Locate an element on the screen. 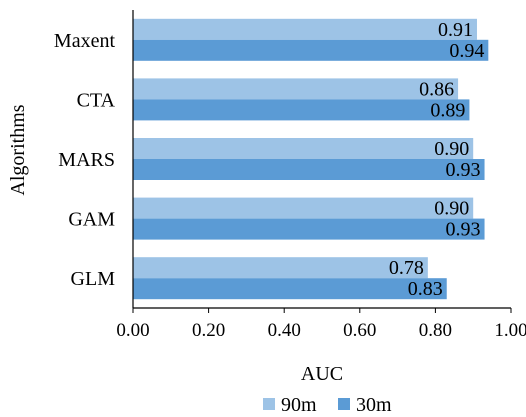 This screenshot has height=417, width=526. x-tick-label: 1.00 is located at coordinates (510, 330).